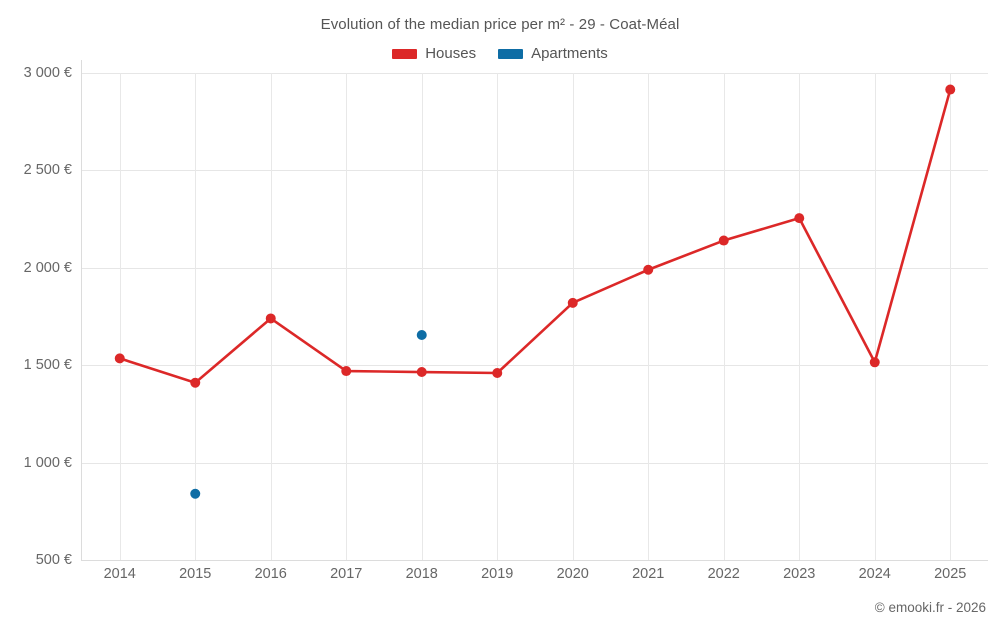 The height and width of the screenshot is (625, 1000). I want to click on x-axis-tick-label: 2023, so click(799, 574).